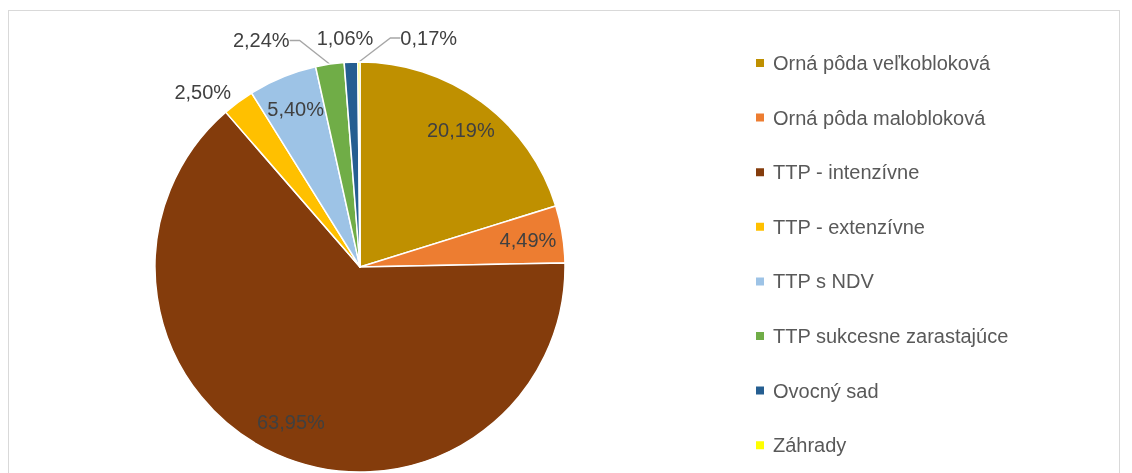 The width and height of the screenshot is (1132, 473). Describe the element at coordinates (882, 63) in the screenshot. I see `legend-label: Orná pôda veľkobloková` at that location.